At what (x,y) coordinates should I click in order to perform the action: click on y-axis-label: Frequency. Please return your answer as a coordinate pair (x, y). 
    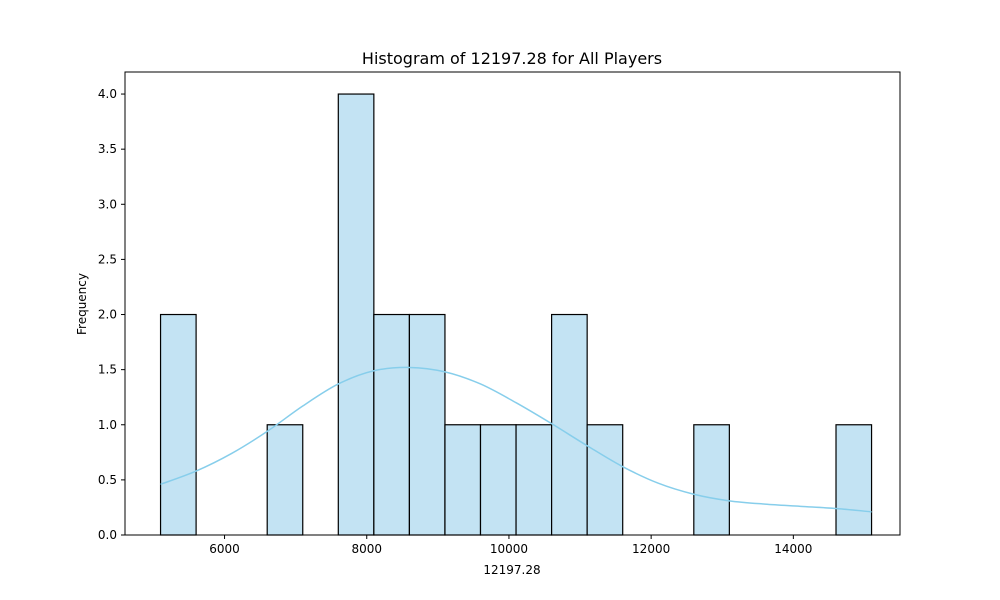
    Looking at the image, I should click on (82, 304).